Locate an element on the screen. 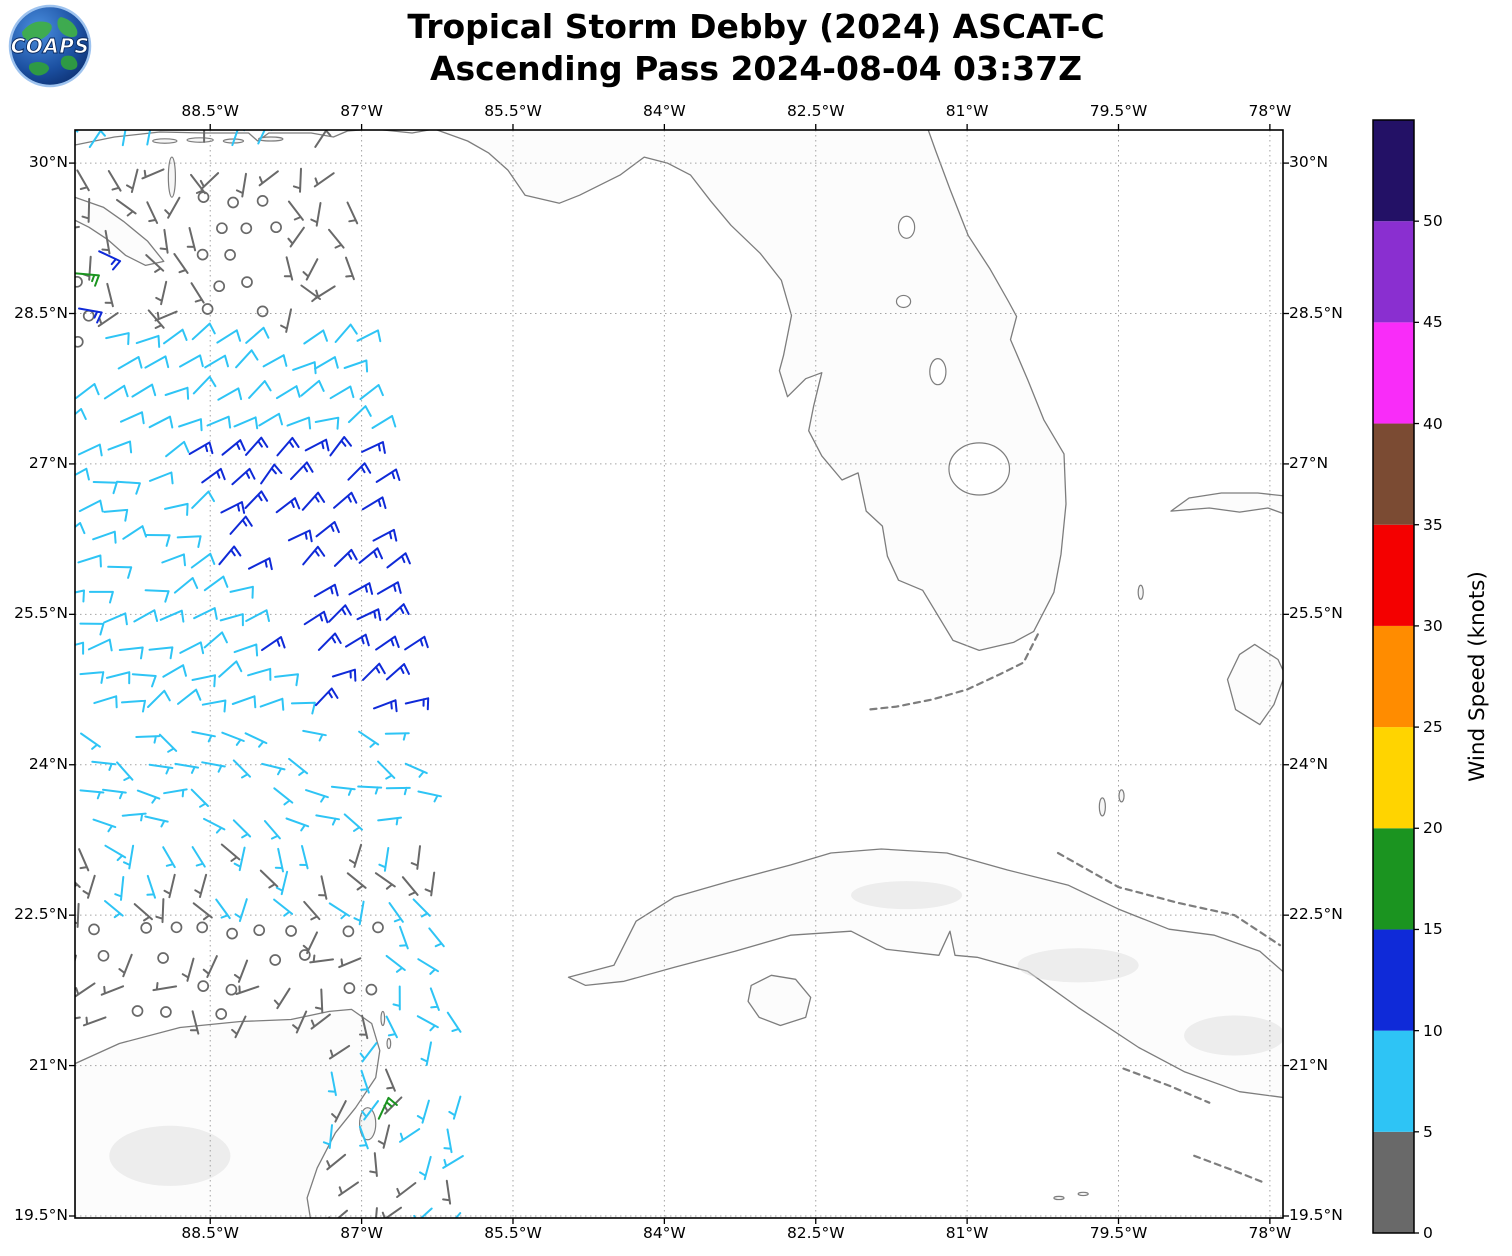 This screenshot has height=1256, width=1512. chandeleur-islands is located at coordinates (172, 177).